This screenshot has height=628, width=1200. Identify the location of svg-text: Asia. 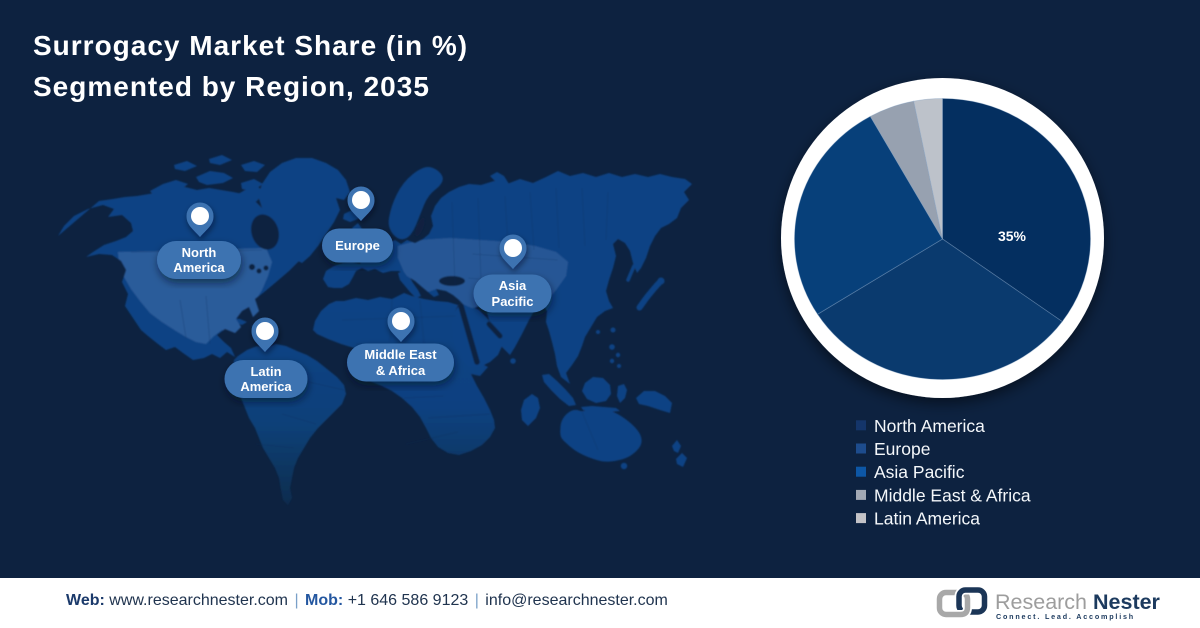
(513, 285).